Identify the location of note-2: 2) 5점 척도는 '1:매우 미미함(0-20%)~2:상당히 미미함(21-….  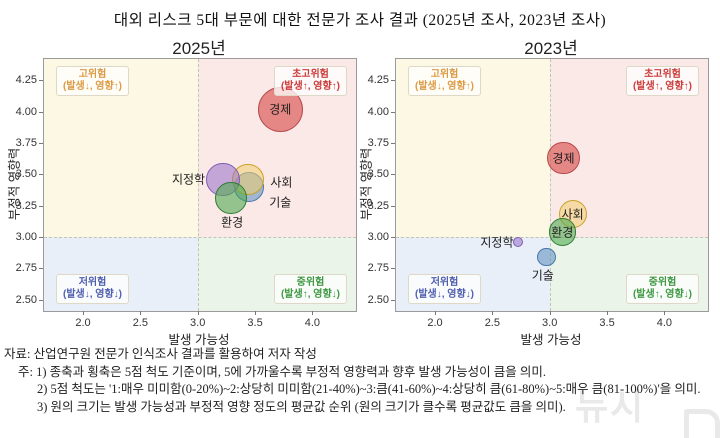
(369, 389).